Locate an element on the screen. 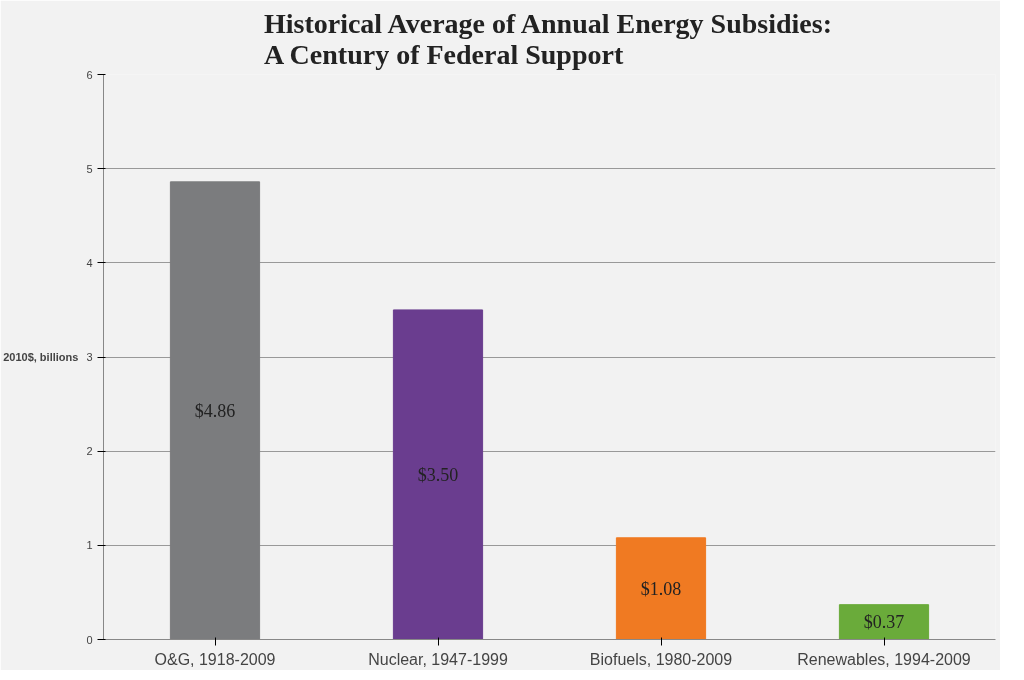  data-label: $4.86 is located at coordinates (215, 410).